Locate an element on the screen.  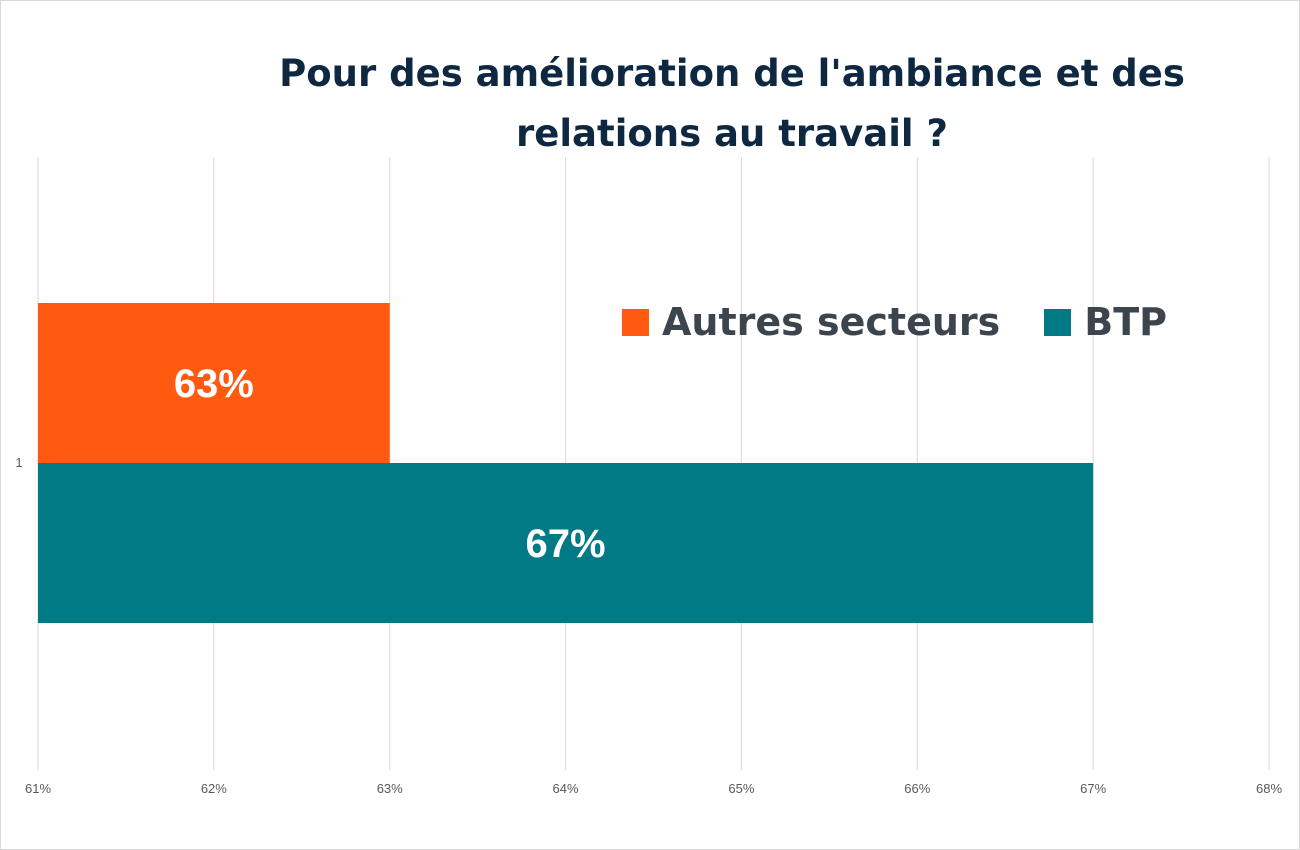
legend-swatch-btp is located at coordinates (1058, 322).